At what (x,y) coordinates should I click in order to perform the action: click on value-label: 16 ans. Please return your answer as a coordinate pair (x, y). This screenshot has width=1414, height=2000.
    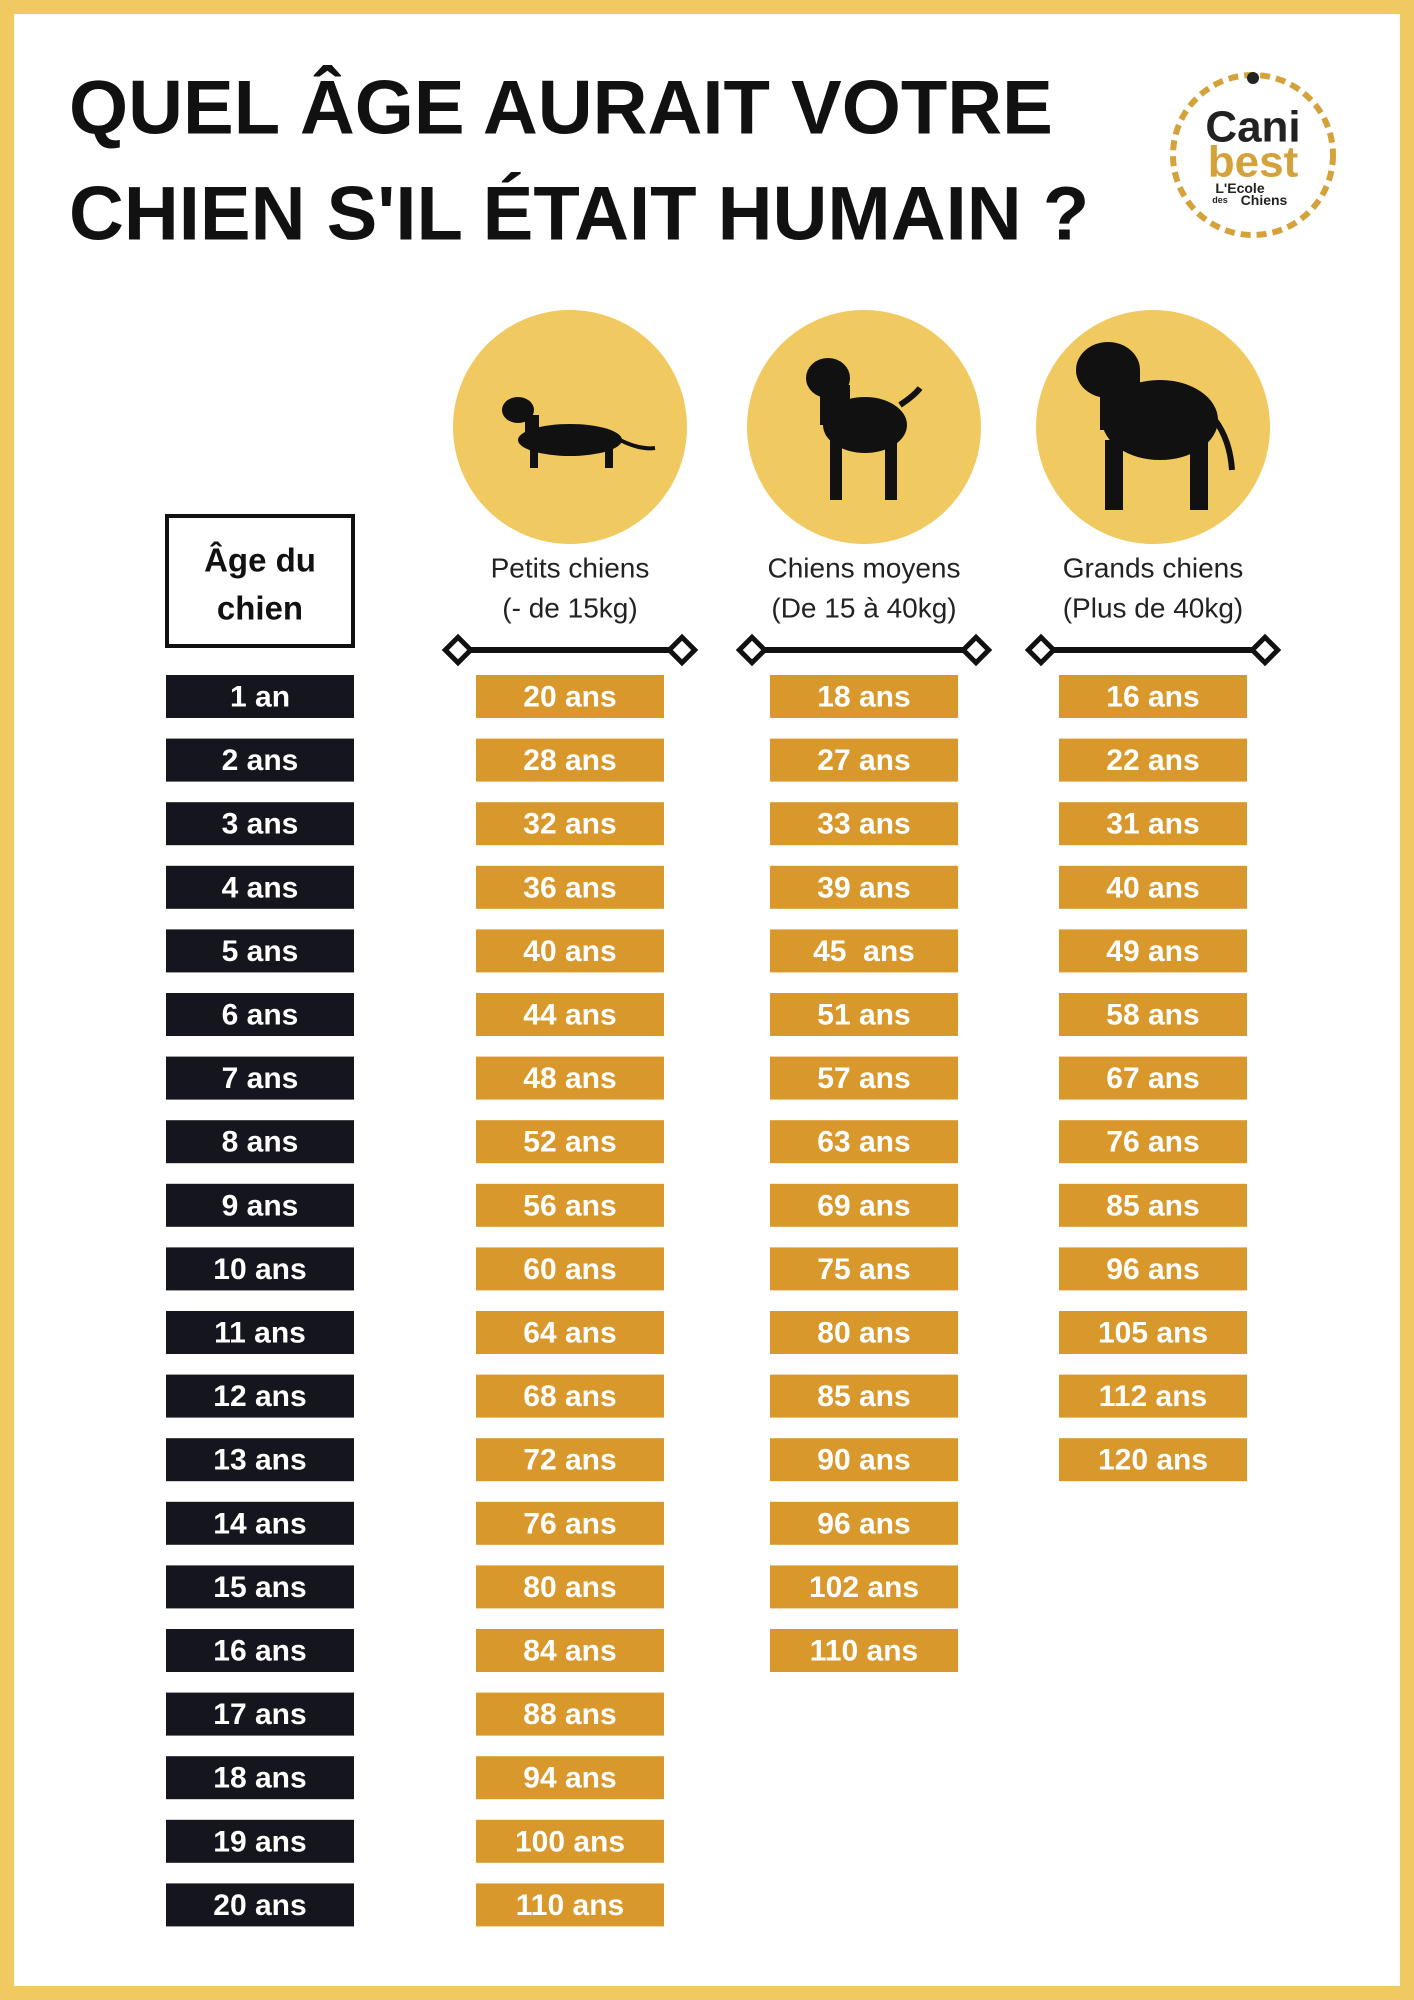
    Looking at the image, I should click on (1152, 697).